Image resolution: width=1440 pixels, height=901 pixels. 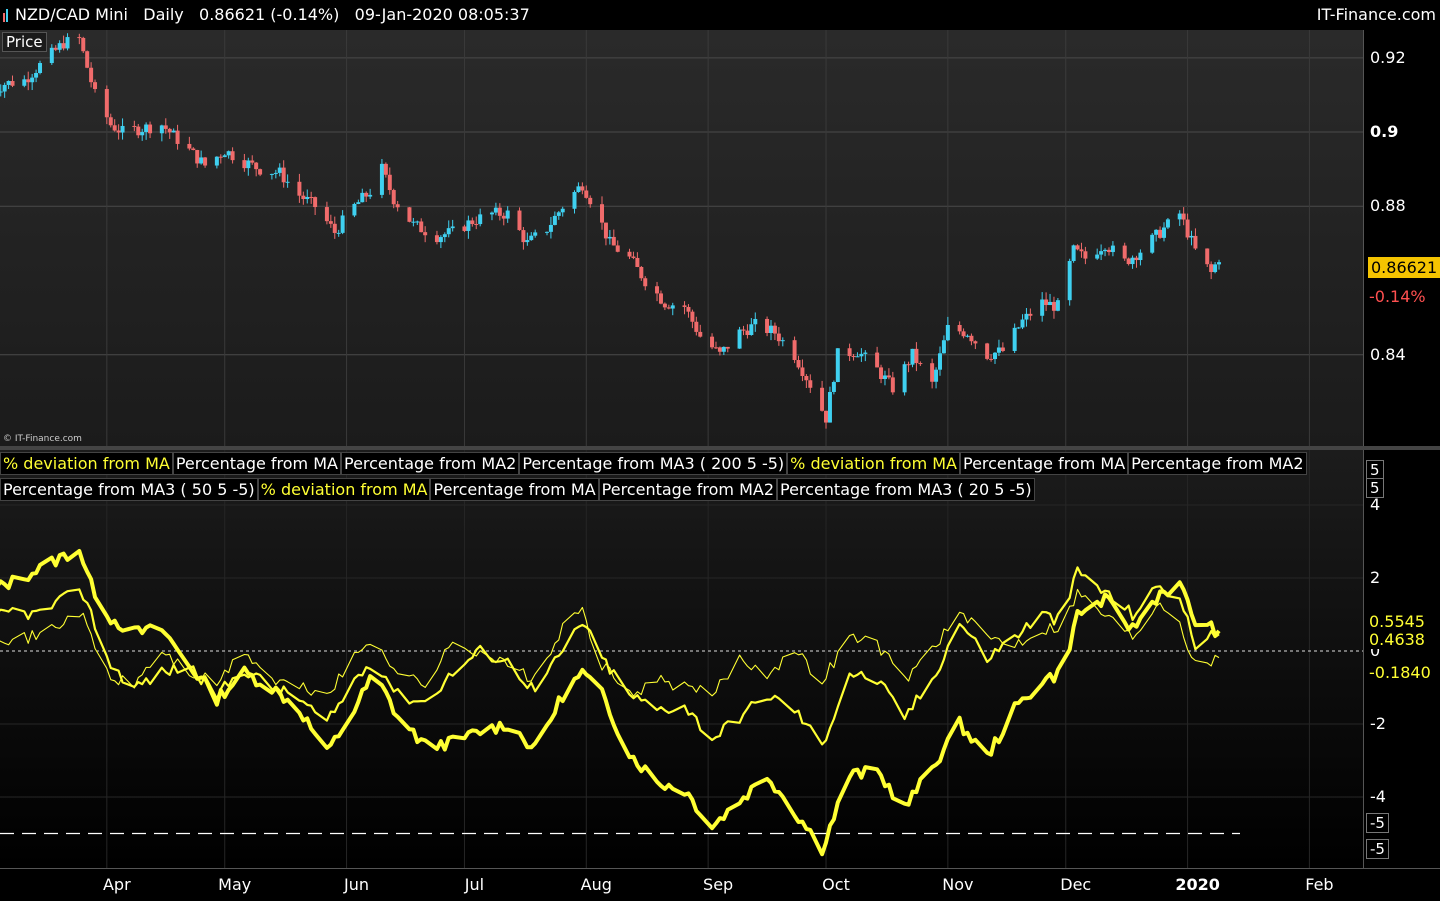 I want to click on legend-item: Percentage from MA3 ( 200 5 -5), so click(x=653, y=463).